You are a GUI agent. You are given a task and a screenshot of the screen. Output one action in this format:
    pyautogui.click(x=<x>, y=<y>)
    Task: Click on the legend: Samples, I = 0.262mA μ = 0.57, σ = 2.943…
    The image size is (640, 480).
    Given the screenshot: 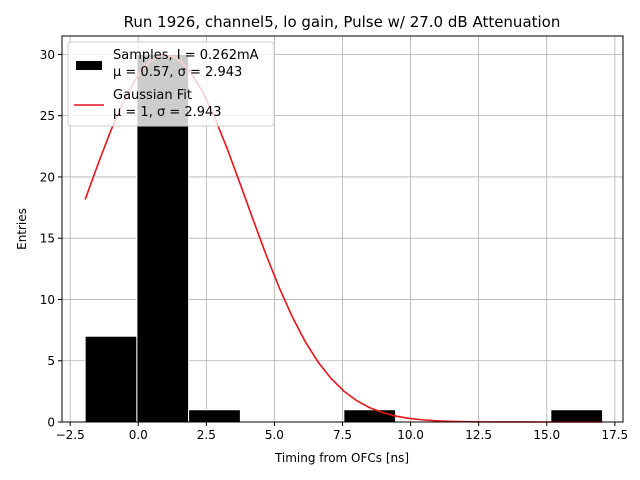 What is the action you would take?
    pyautogui.click(x=171, y=84)
    